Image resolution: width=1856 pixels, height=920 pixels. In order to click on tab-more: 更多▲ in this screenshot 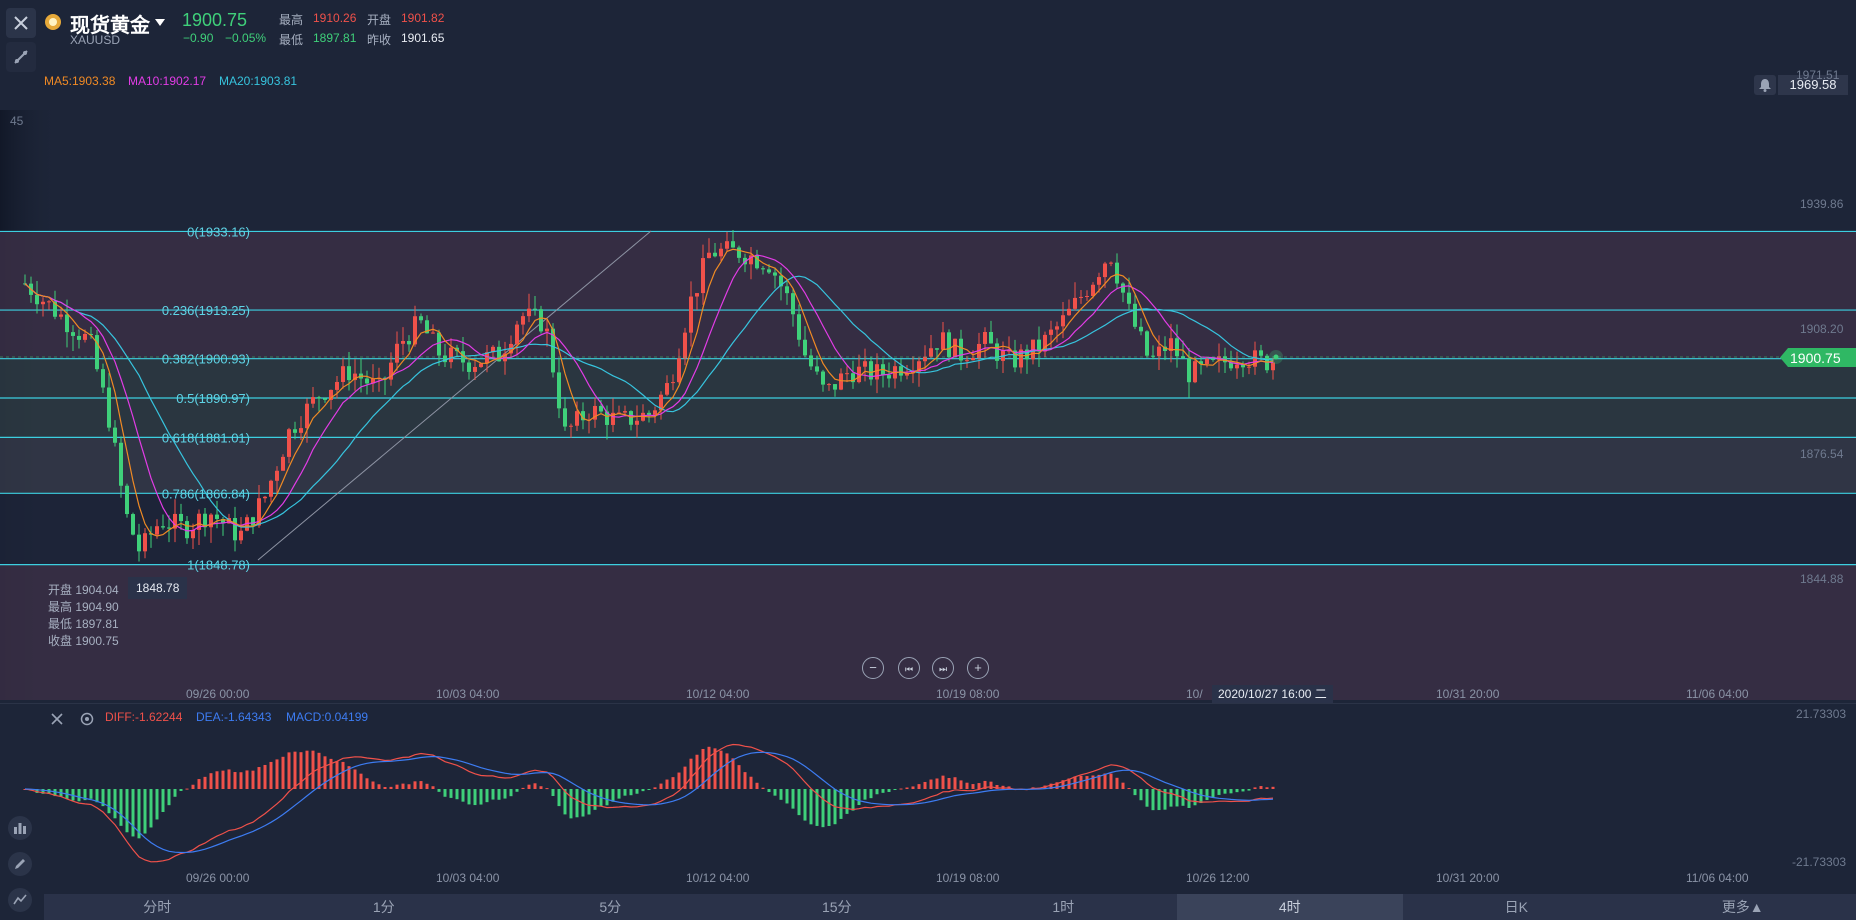, I will do `click(1742, 907)`.